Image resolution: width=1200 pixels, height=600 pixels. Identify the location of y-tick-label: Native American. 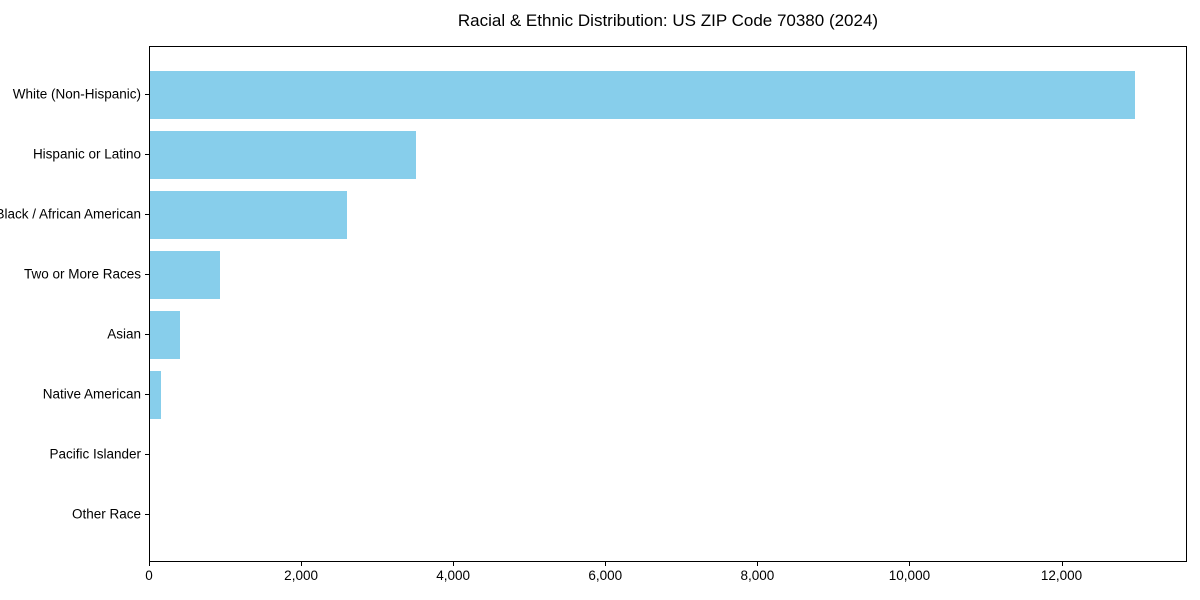
(91, 394).